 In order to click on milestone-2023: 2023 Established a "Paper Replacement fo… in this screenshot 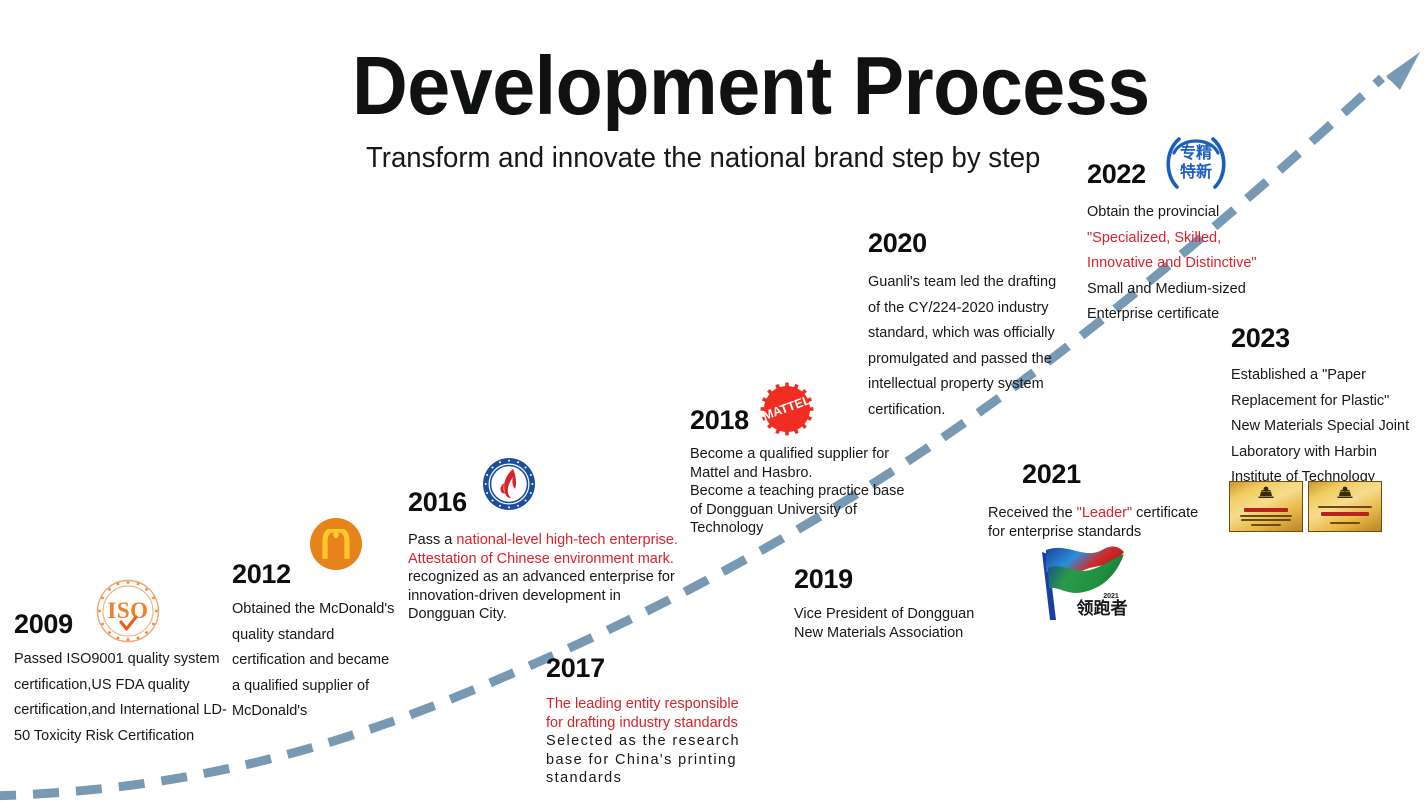, I will do `click(1326, 406)`.